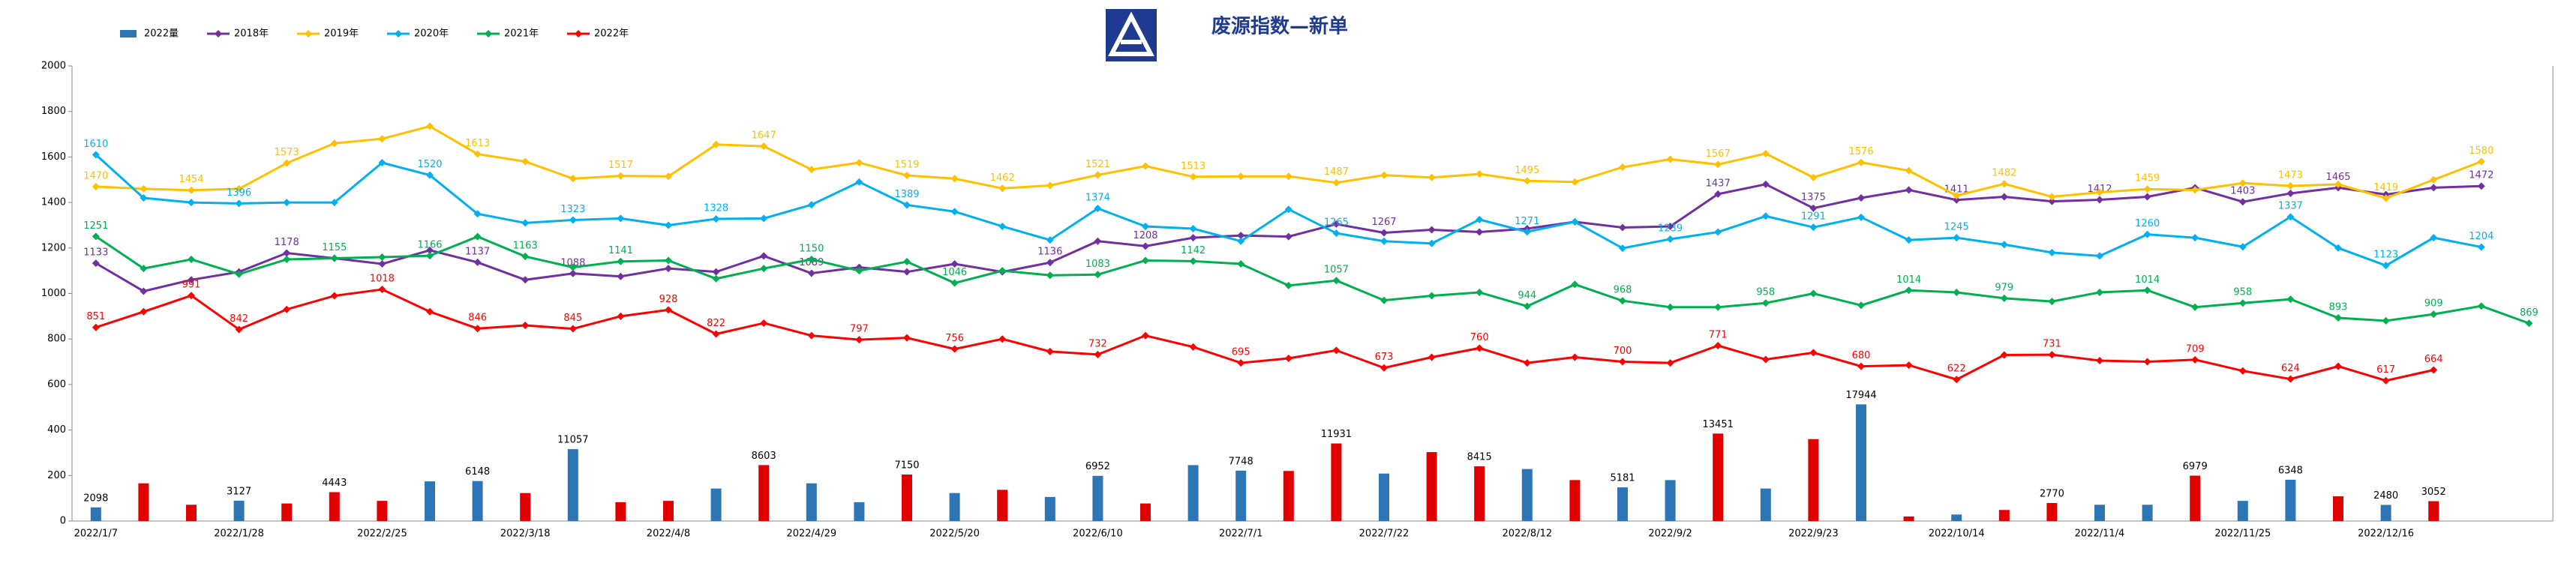 Image resolution: width=2576 pixels, height=566 pixels. Describe the element at coordinates (56, 475) in the screenshot. I see `y-tick-label: 200` at that location.